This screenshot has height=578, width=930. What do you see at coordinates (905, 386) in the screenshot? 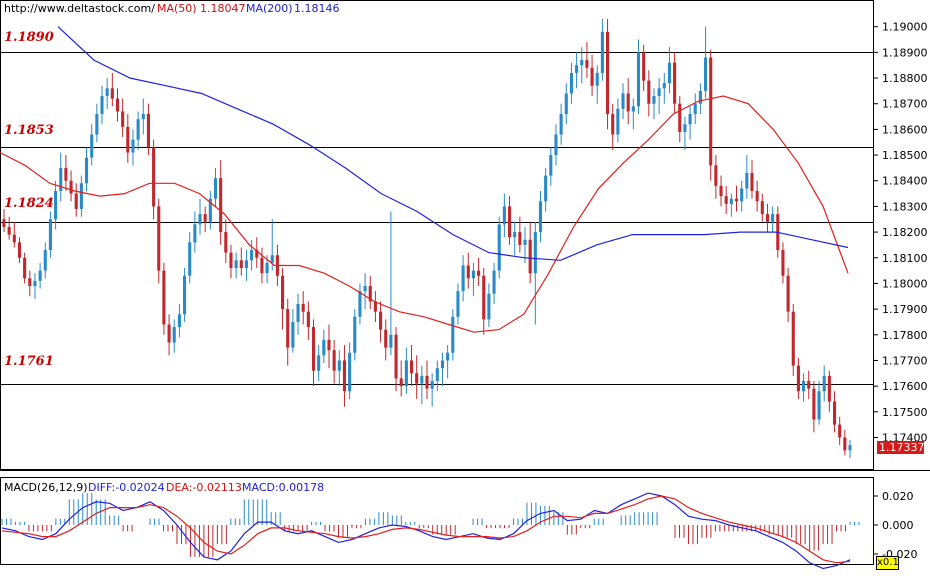
I see `price-tick-label: 1.17600` at bounding box center [905, 386].